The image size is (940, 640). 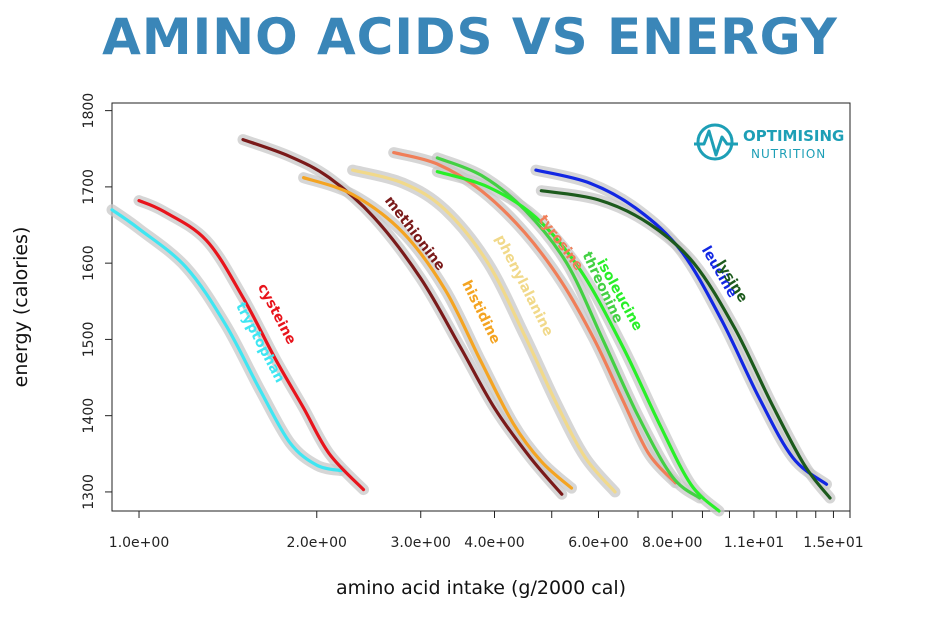 What do you see at coordinates (481, 588) in the screenshot?
I see `x-axis-title: amino acid intake (g/2000 cal)` at bounding box center [481, 588].